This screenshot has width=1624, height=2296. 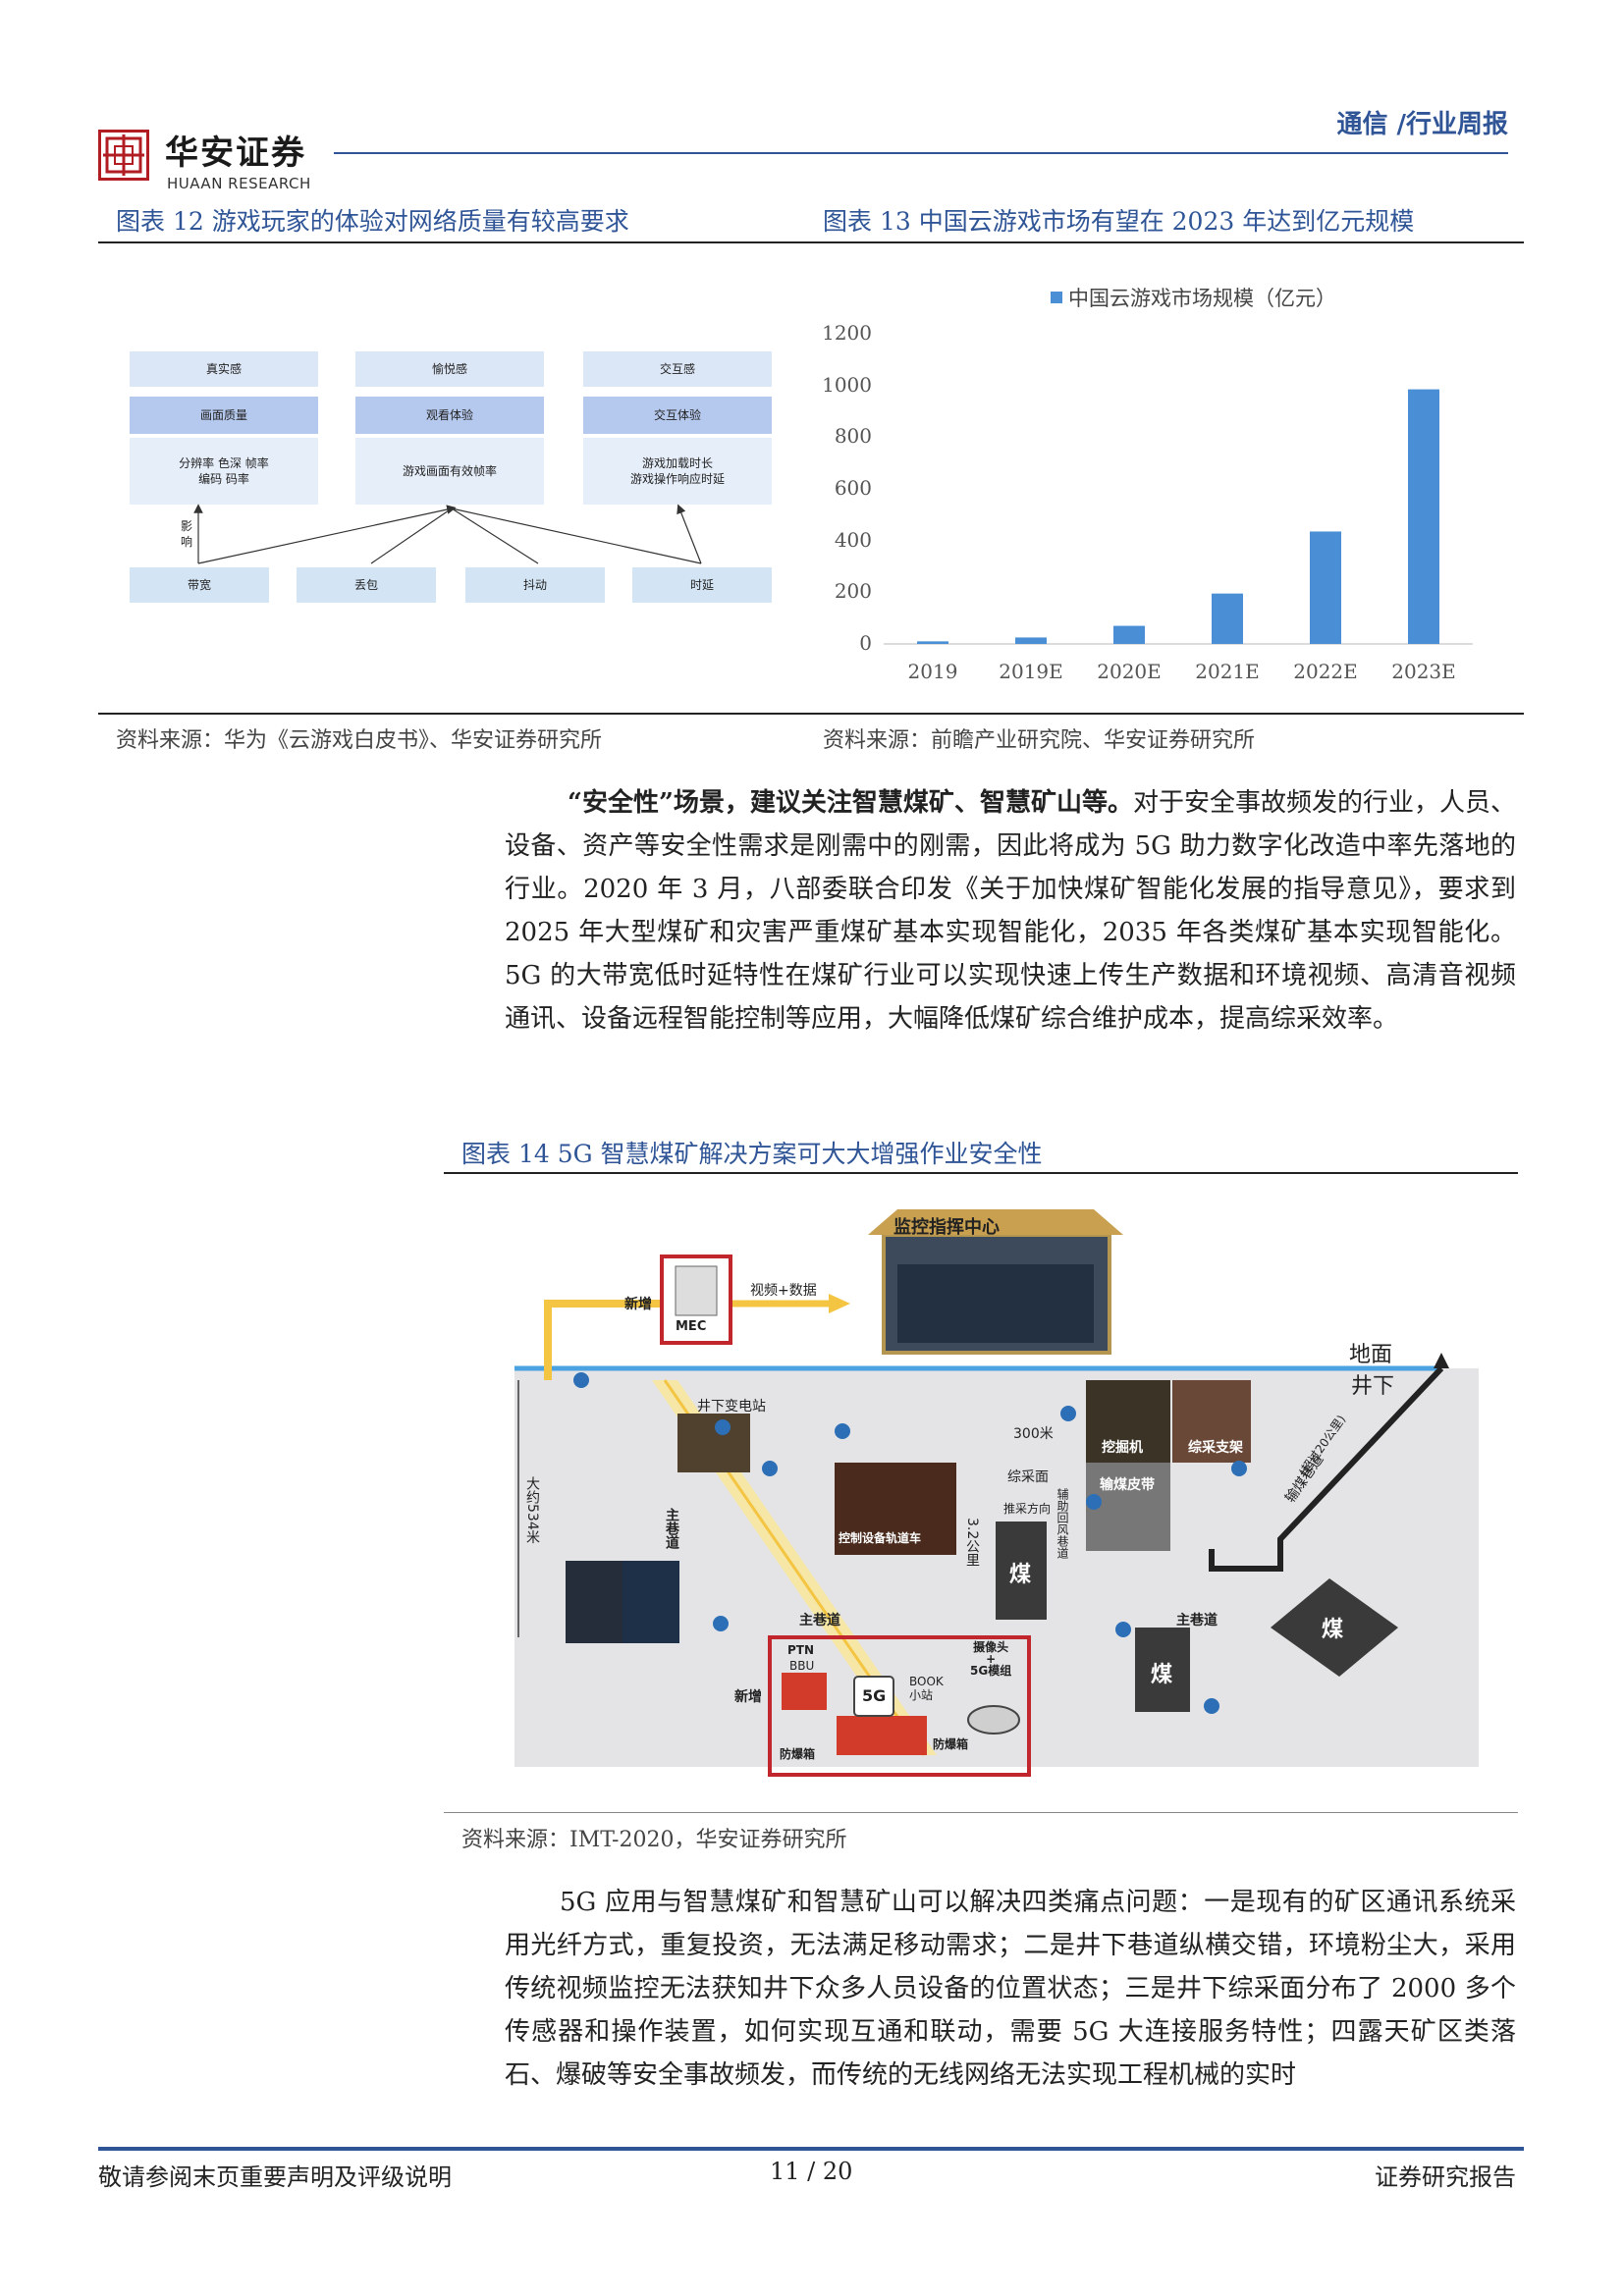 What do you see at coordinates (1129, 634) in the screenshot?
I see `chart-bar-2020E` at bounding box center [1129, 634].